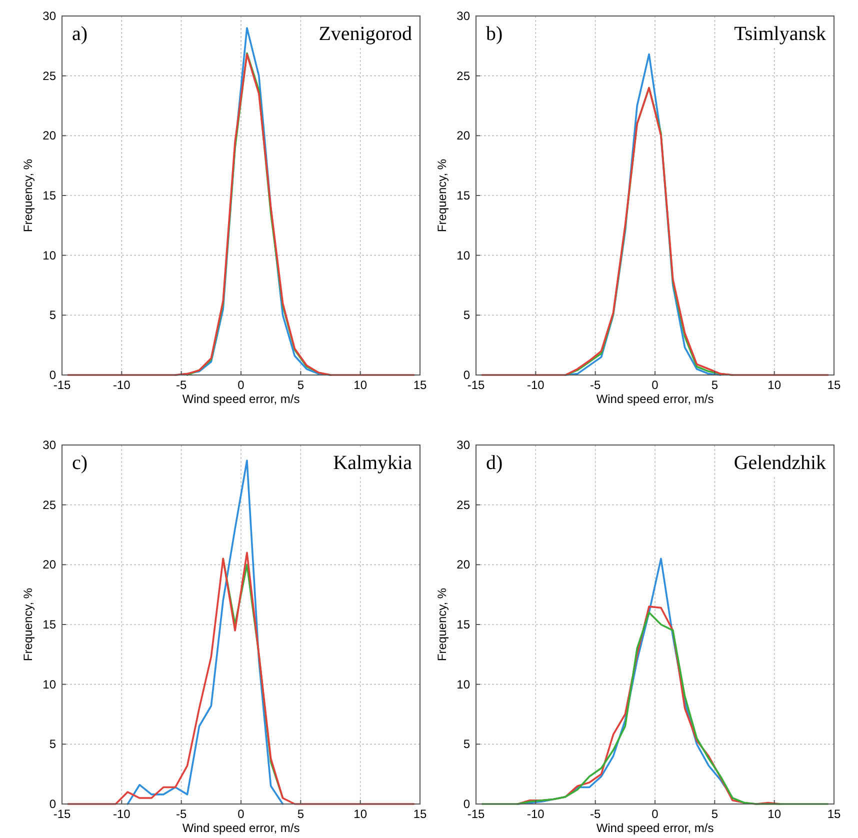 This screenshot has width=858, height=838. What do you see at coordinates (372, 463) in the screenshot?
I see `chart-title: Kalmykia` at bounding box center [372, 463].